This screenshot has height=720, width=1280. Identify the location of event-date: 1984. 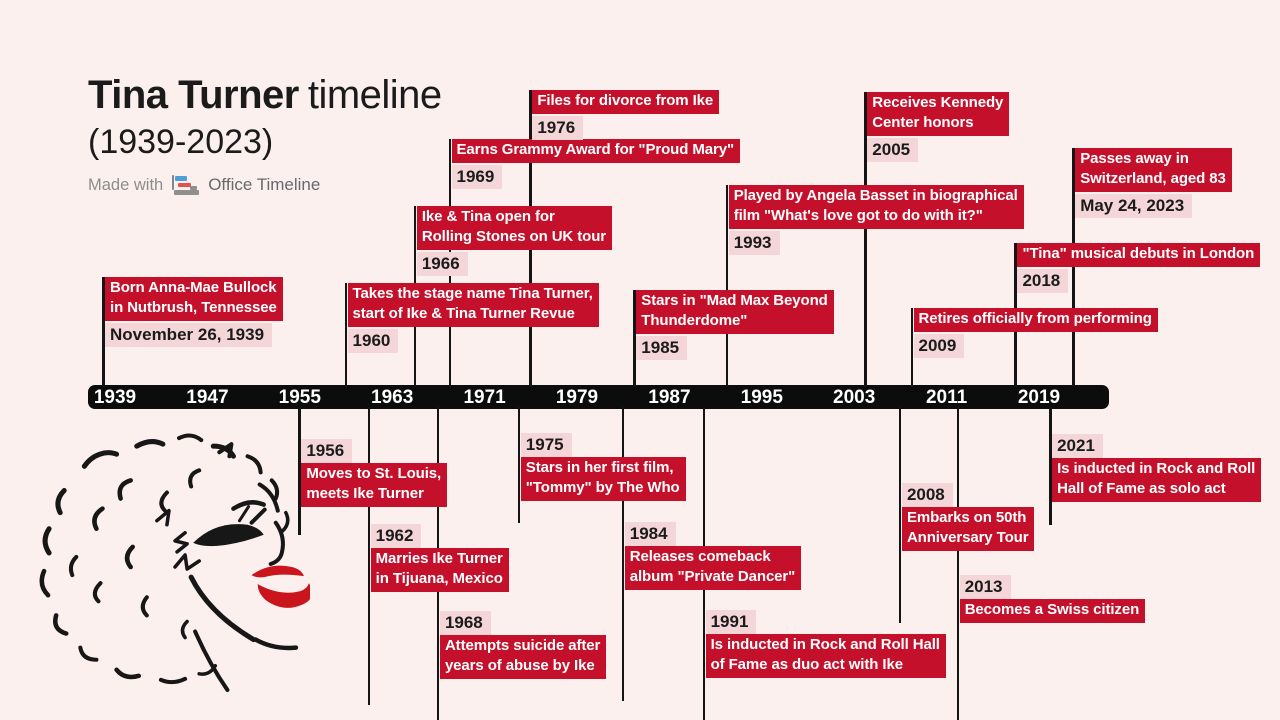
(650, 534).